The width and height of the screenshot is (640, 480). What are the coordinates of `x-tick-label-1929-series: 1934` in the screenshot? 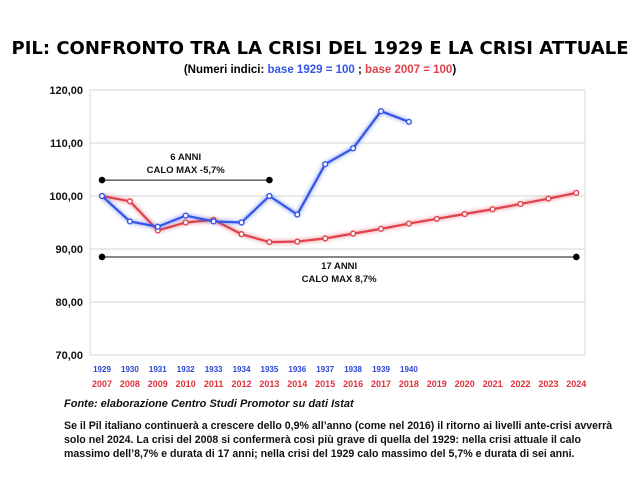 It's located at (242, 369).